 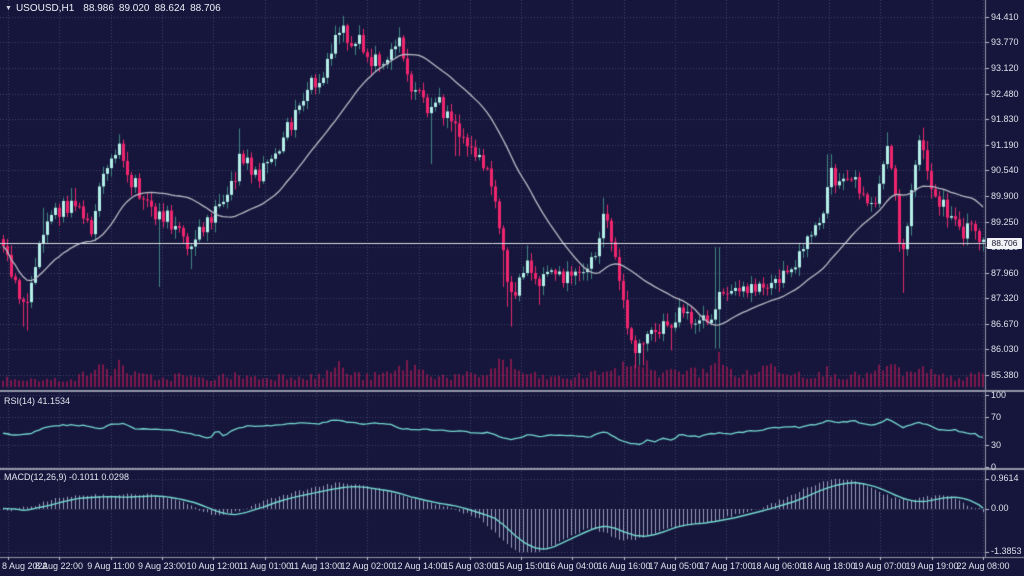 I want to click on time-axis-label: 15 Aug 03:00, so click(x=470, y=566).